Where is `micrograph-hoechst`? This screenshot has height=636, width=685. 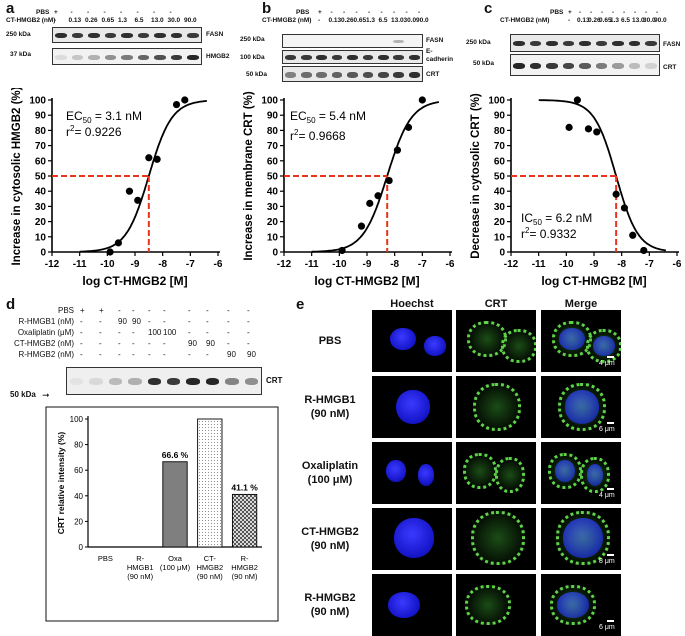
micrograph-hoechst is located at coordinates (412, 407).